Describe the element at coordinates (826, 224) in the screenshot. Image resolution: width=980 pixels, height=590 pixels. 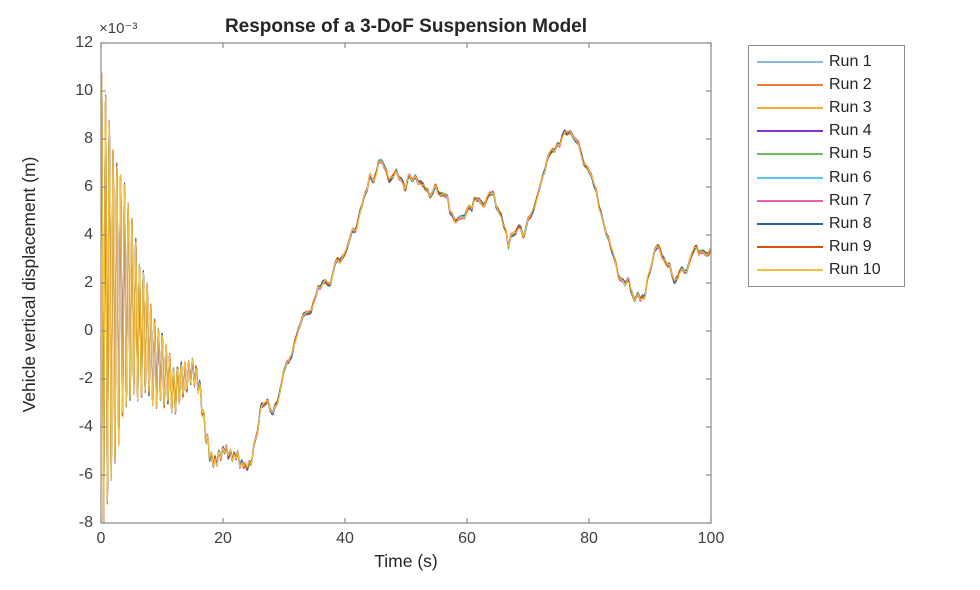
I see `legend-entry-run-8: Run 8` at that location.